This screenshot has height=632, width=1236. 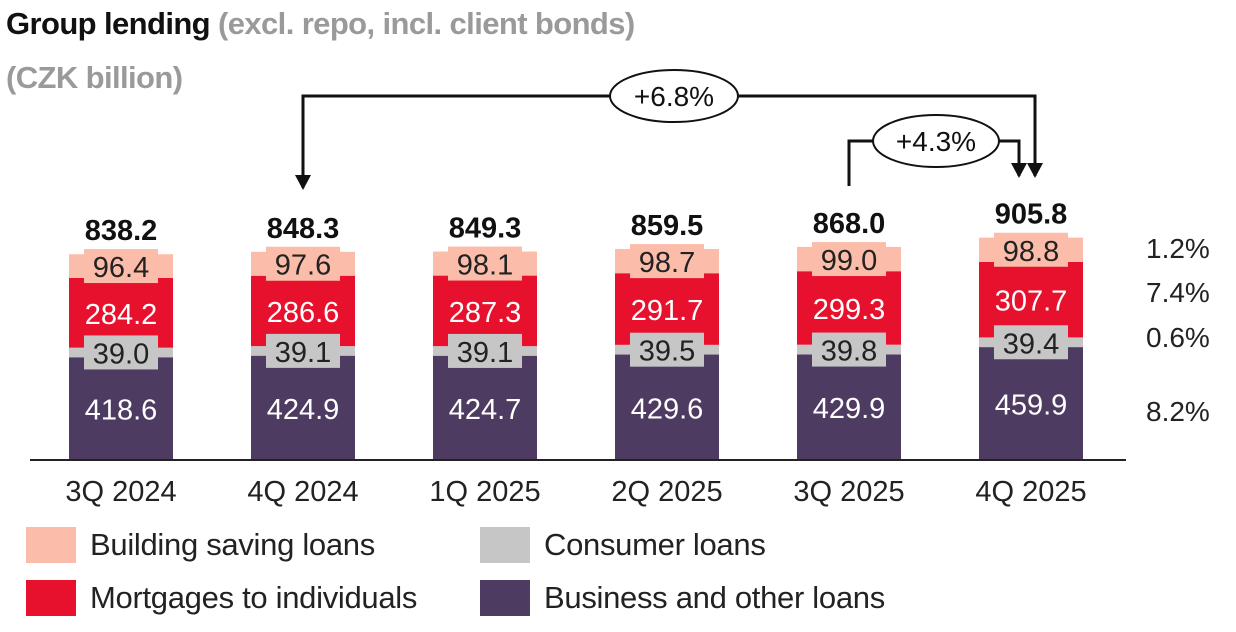 I want to click on x-tick-label: 4Q 2025, so click(x=1030, y=492).